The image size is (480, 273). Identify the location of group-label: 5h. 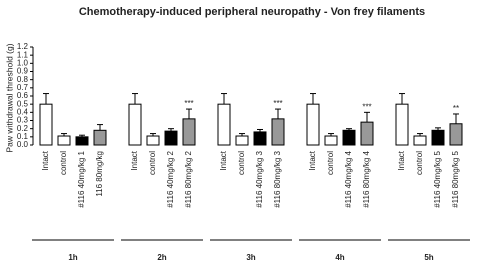
(428, 257).